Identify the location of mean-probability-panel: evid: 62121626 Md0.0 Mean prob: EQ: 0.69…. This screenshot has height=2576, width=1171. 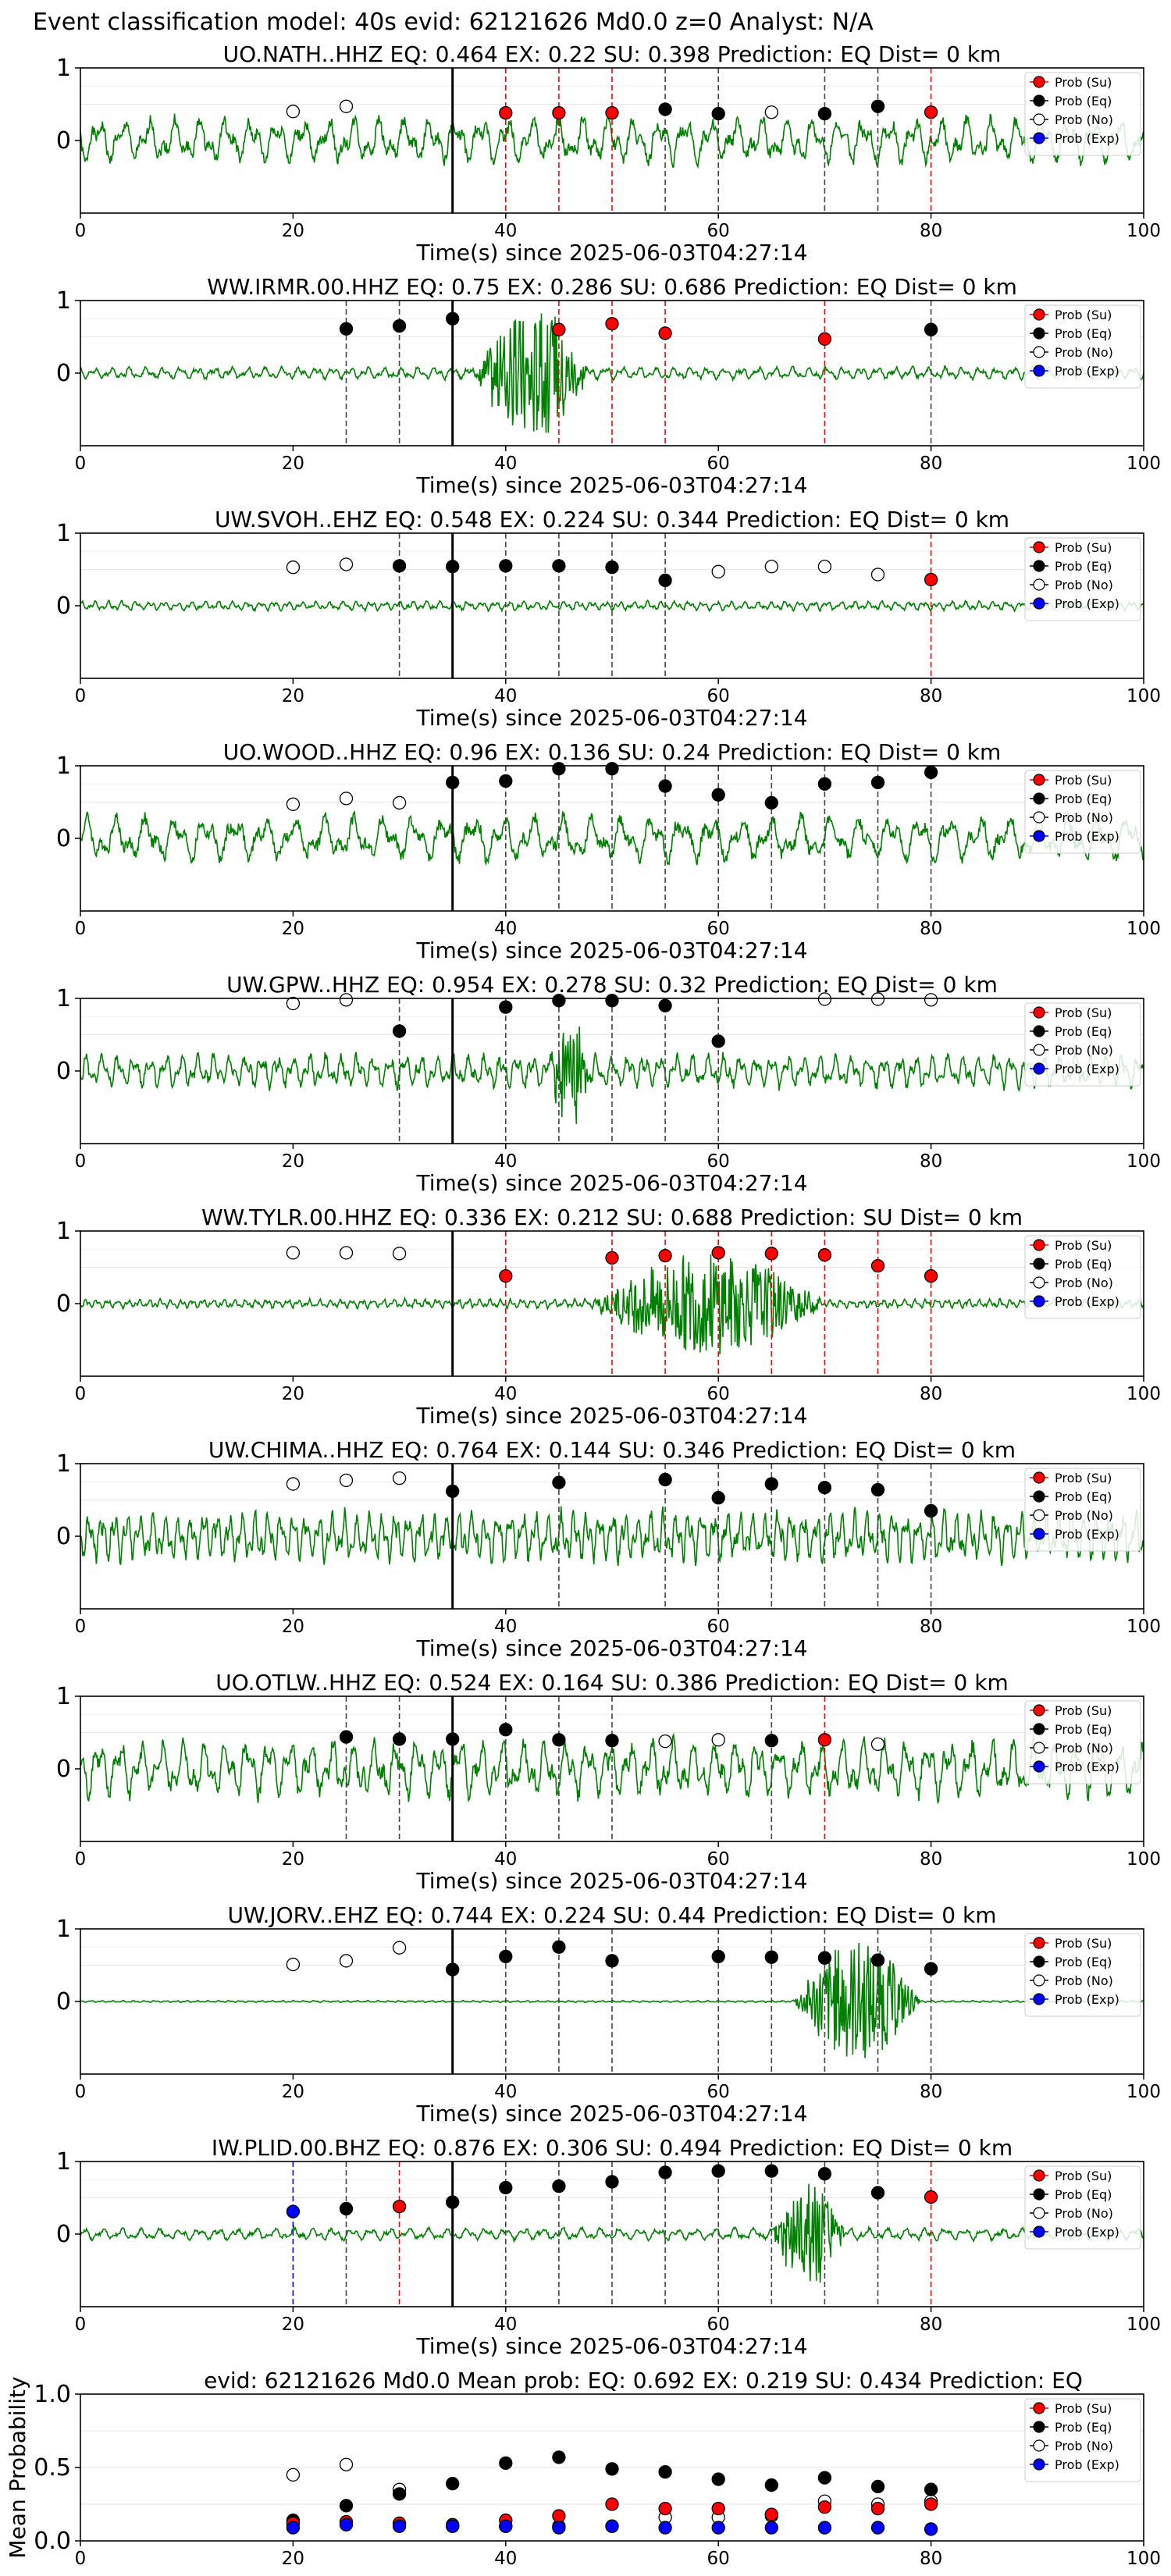
(583, 2468).